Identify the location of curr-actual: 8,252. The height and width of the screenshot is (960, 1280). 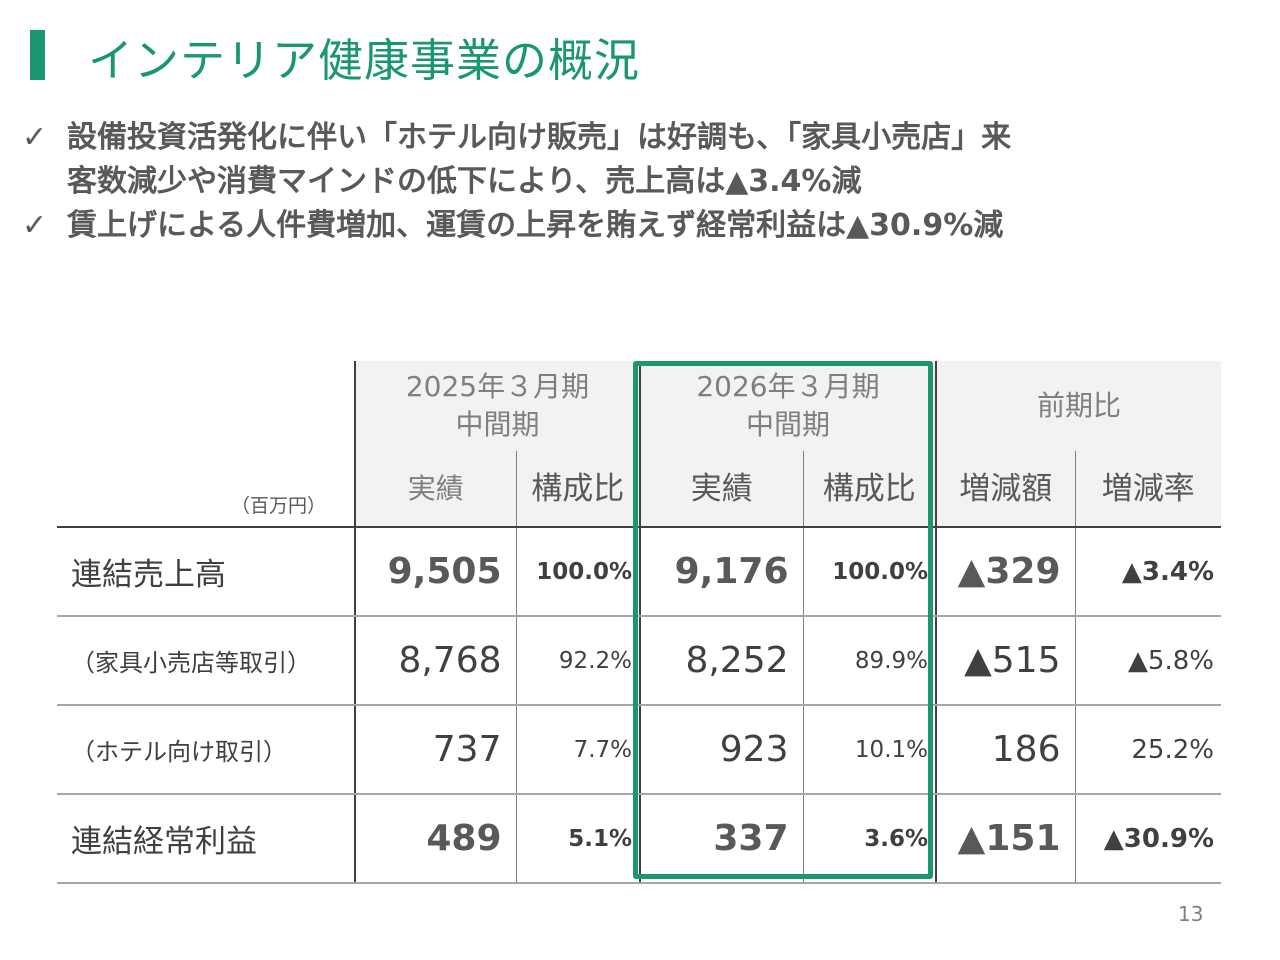
(721, 661).